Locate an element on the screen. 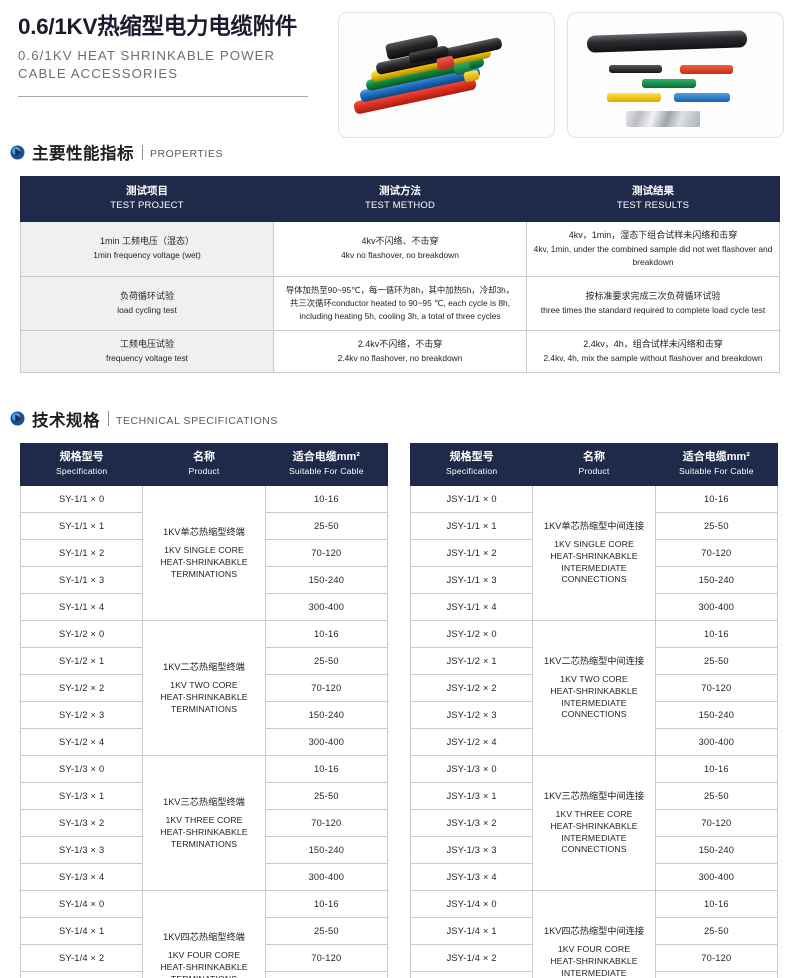 Image resolution: width=800 pixels, height=978 pixels. section-heading-specs: 技术规格 TECHNICAL SPECIFICATIONS is located at coordinates (400, 419).